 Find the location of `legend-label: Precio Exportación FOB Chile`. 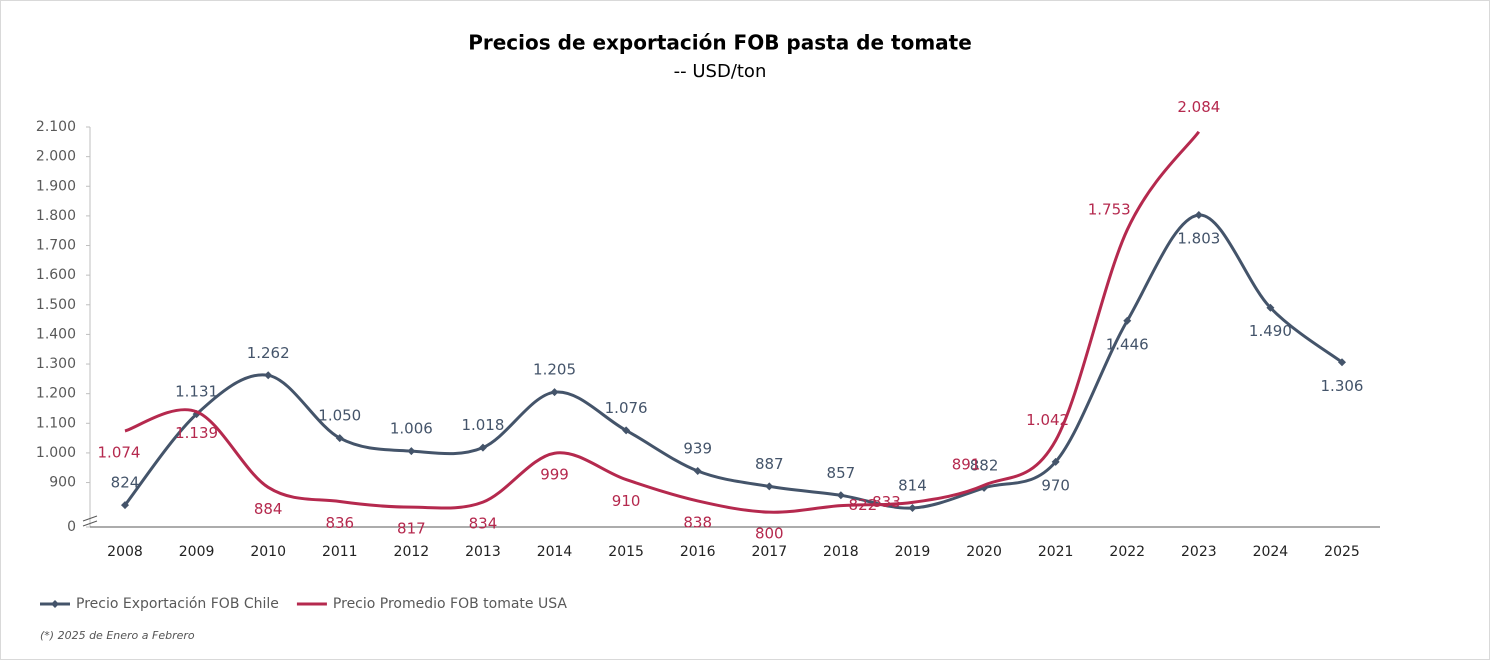

legend-label: Precio Exportación FOB Chile is located at coordinates (177, 604).